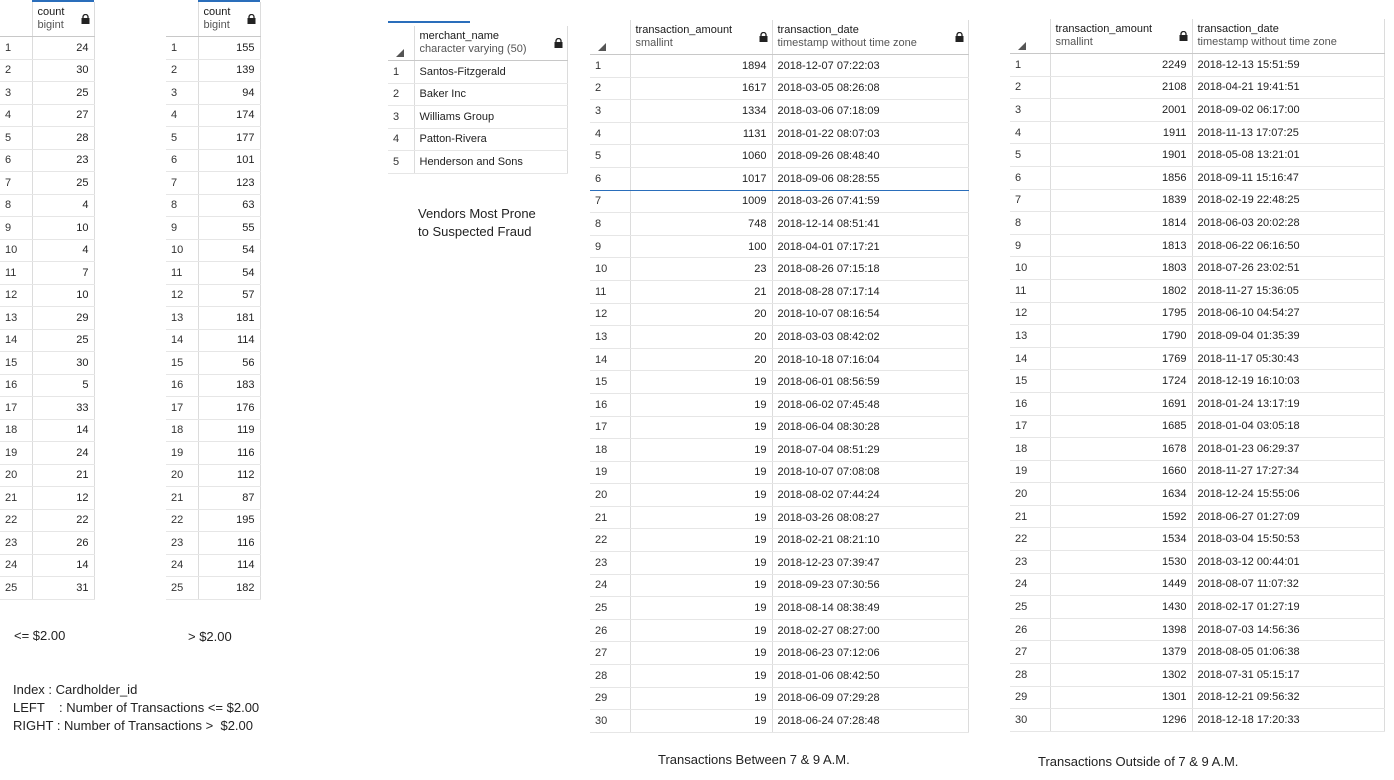 The width and height of the screenshot is (1394, 780). What do you see at coordinates (478, 162) in the screenshot?
I see `table-row: 5 Henderson and Sons` at bounding box center [478, 162].